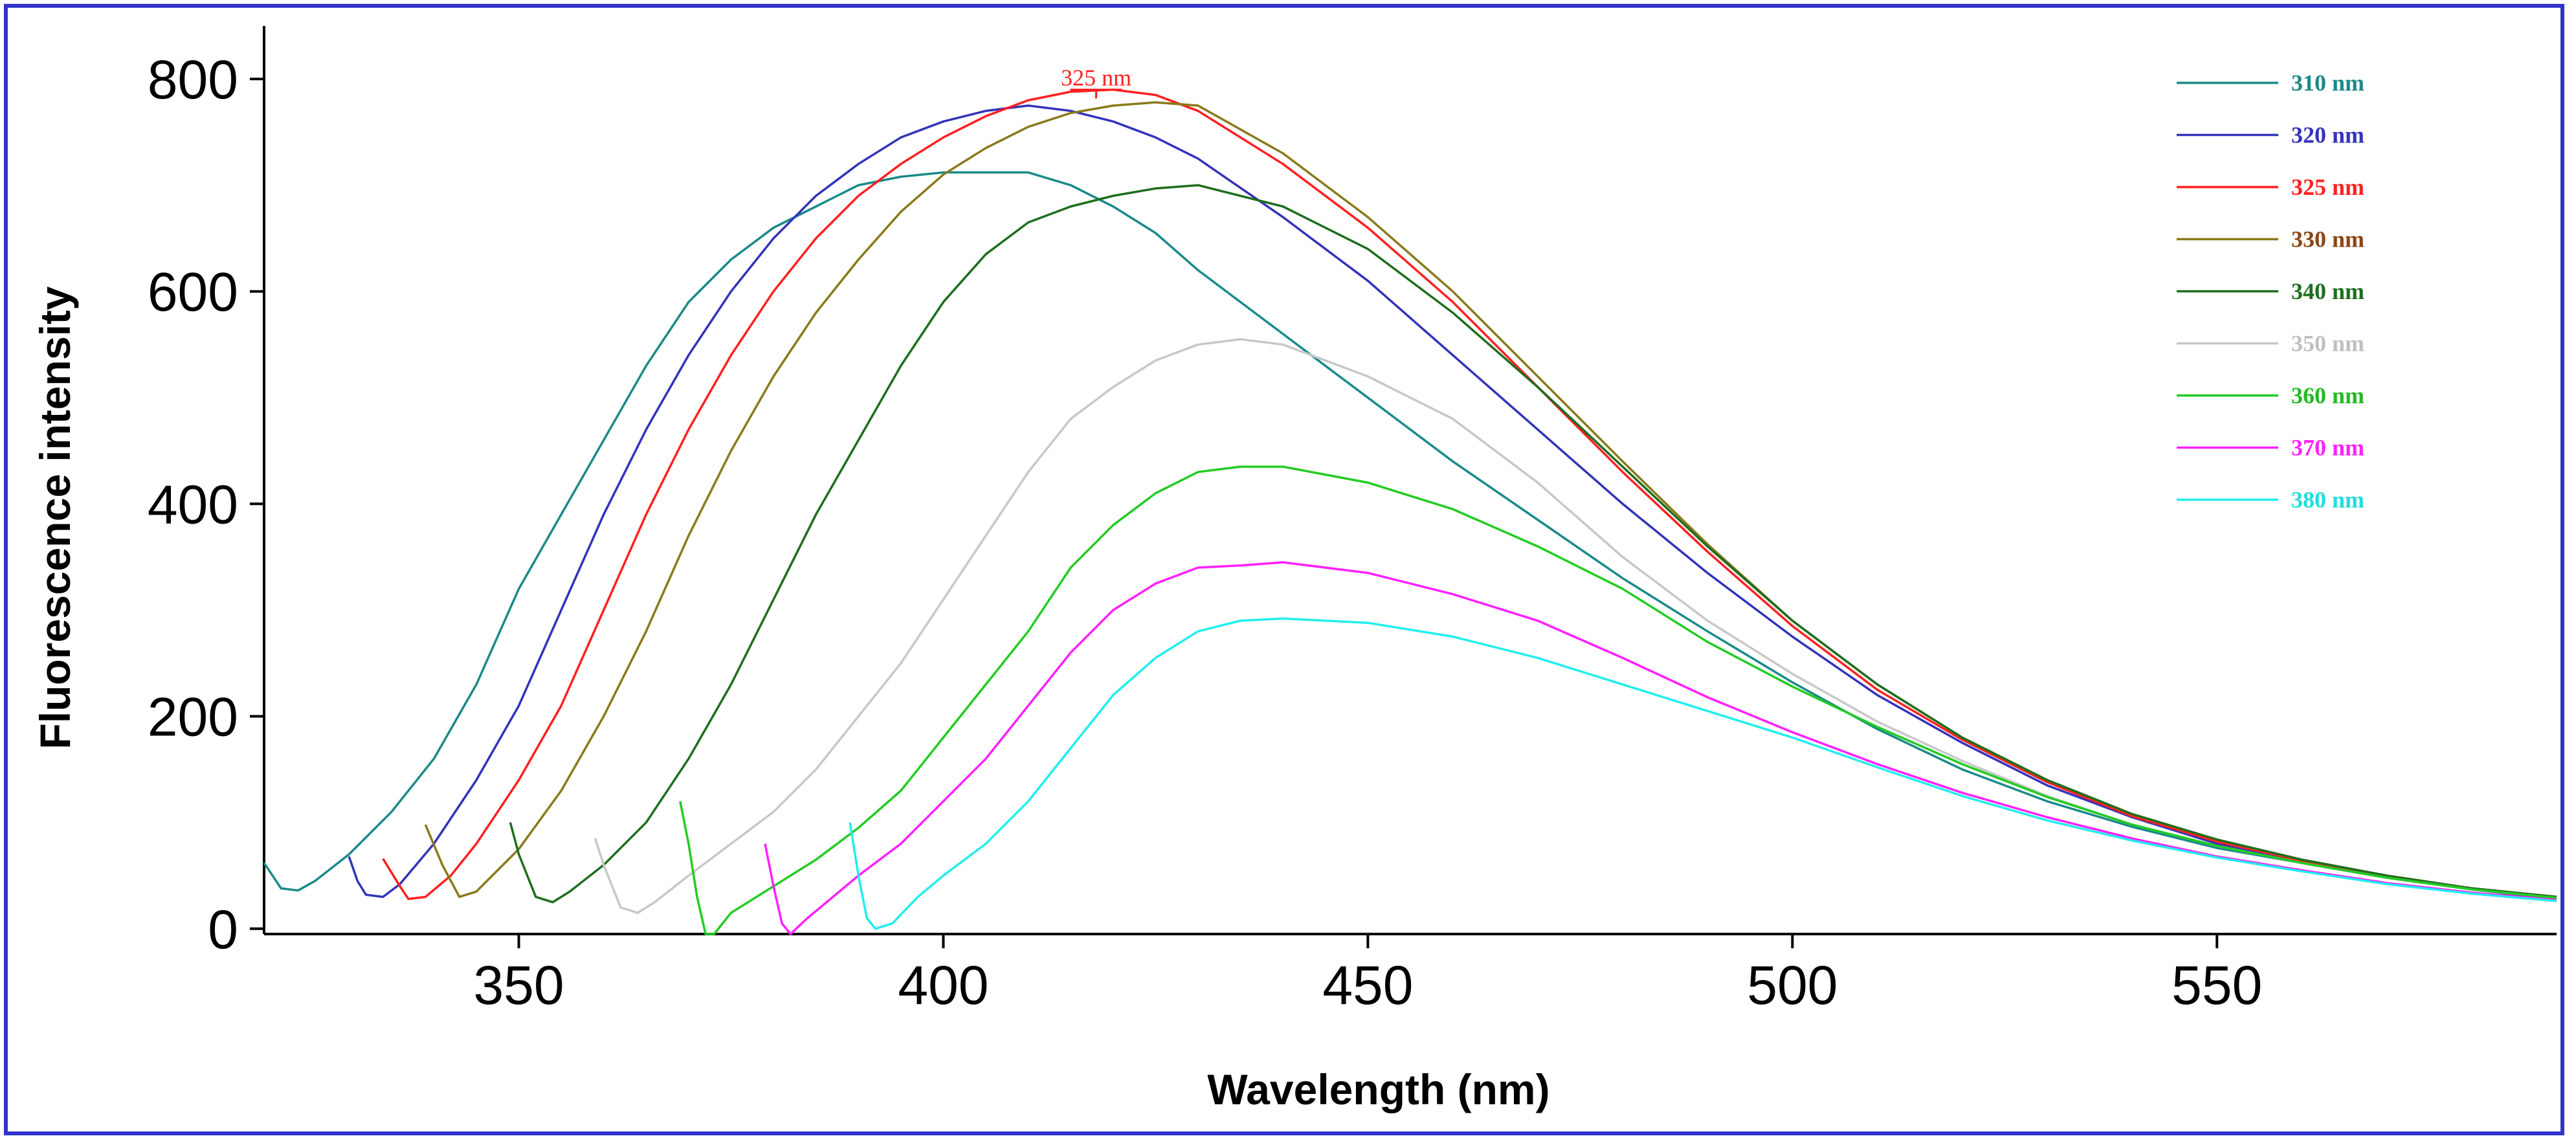 The image size is (2576, 1147). Describe the element at coordinates (193, 504) in the screenshot. I see `y-tick-label: 400` at that location.